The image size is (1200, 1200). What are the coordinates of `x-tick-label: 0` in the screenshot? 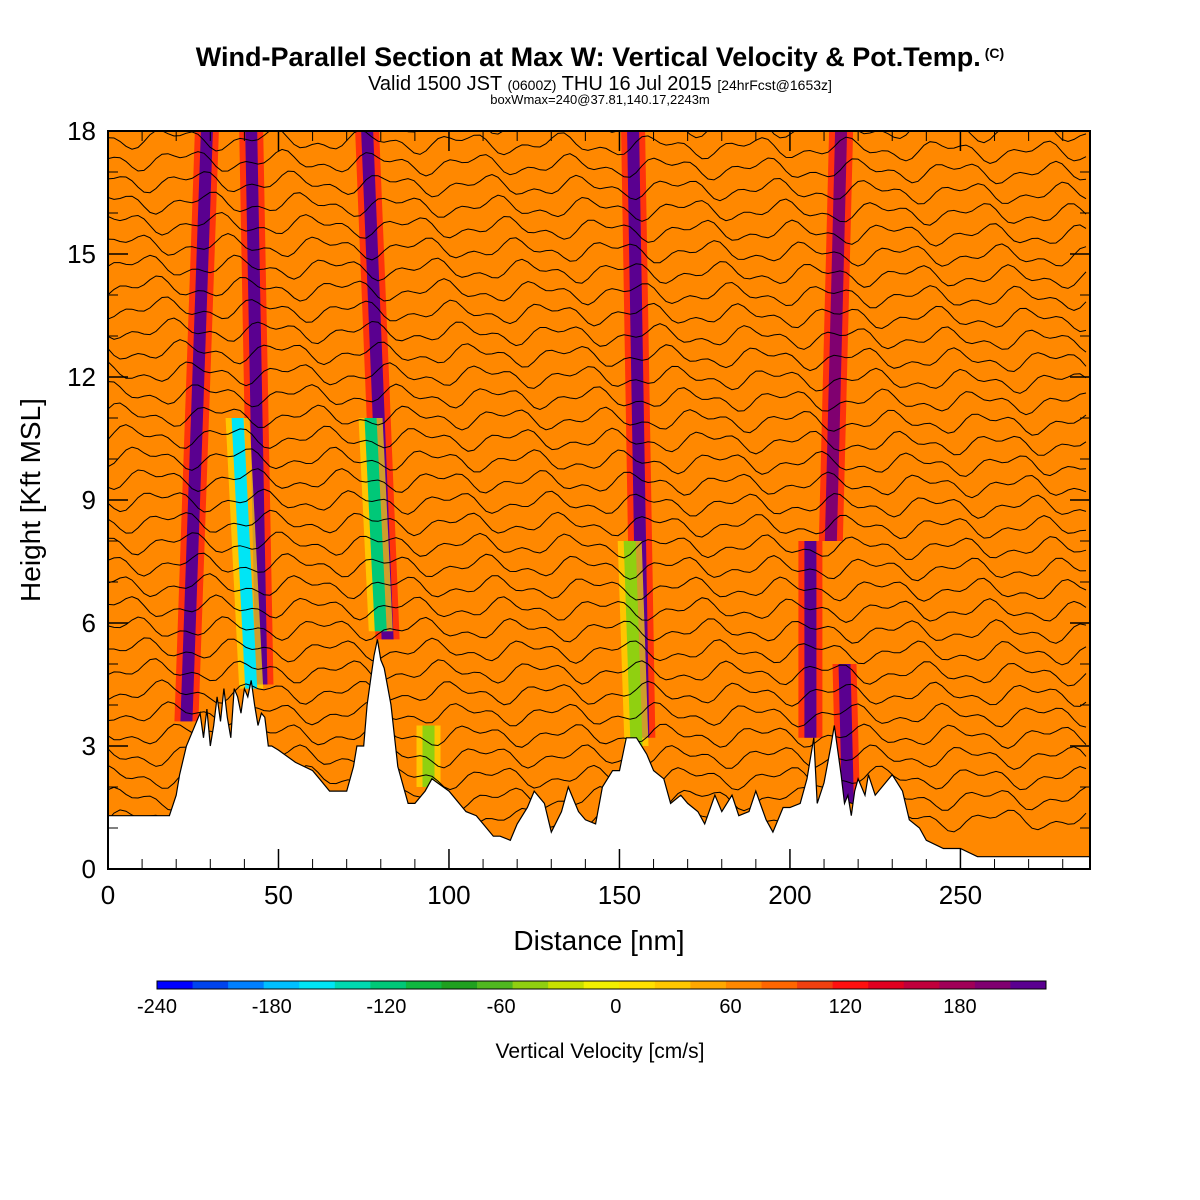 It's located at (108, 895).